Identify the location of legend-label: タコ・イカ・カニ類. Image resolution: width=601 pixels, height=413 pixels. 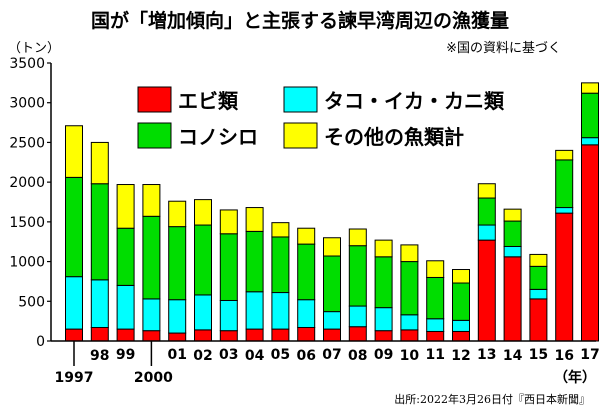
(414, 101).